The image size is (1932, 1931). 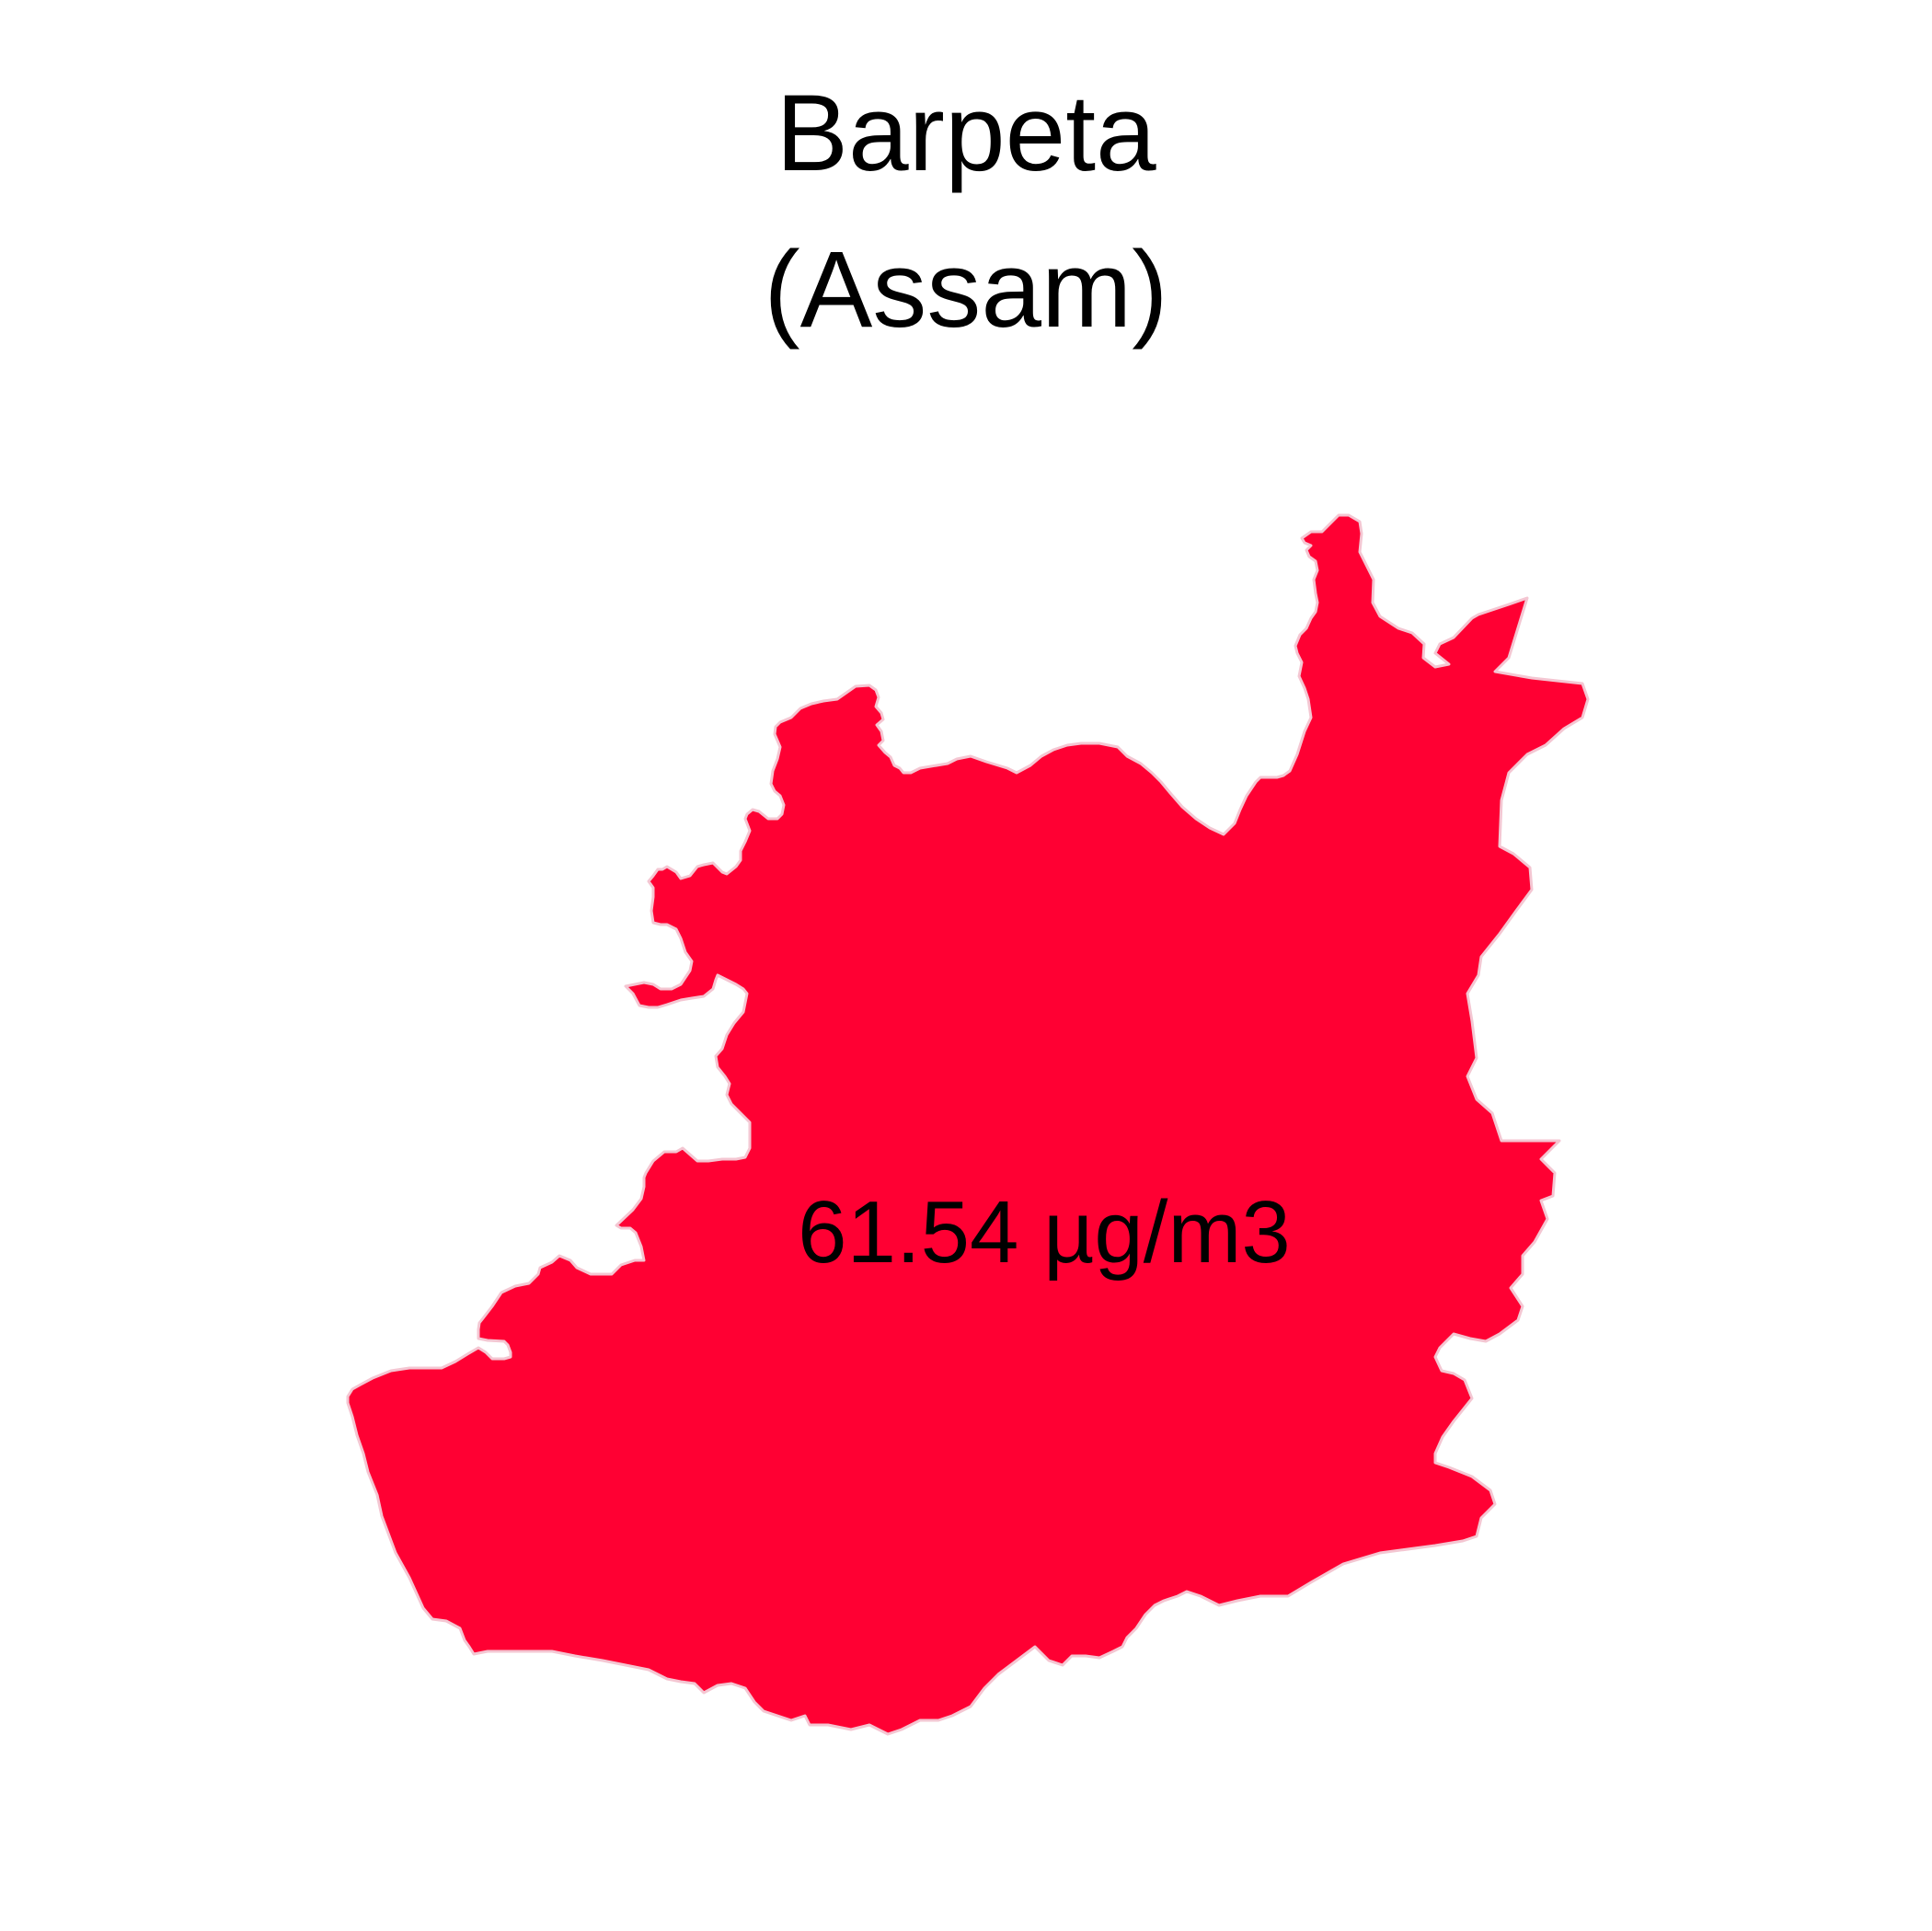 What do you see at coordinates (966, 133) in the screenshot?
I see `district-title: Barpeta` at bounding box center [966, 133].